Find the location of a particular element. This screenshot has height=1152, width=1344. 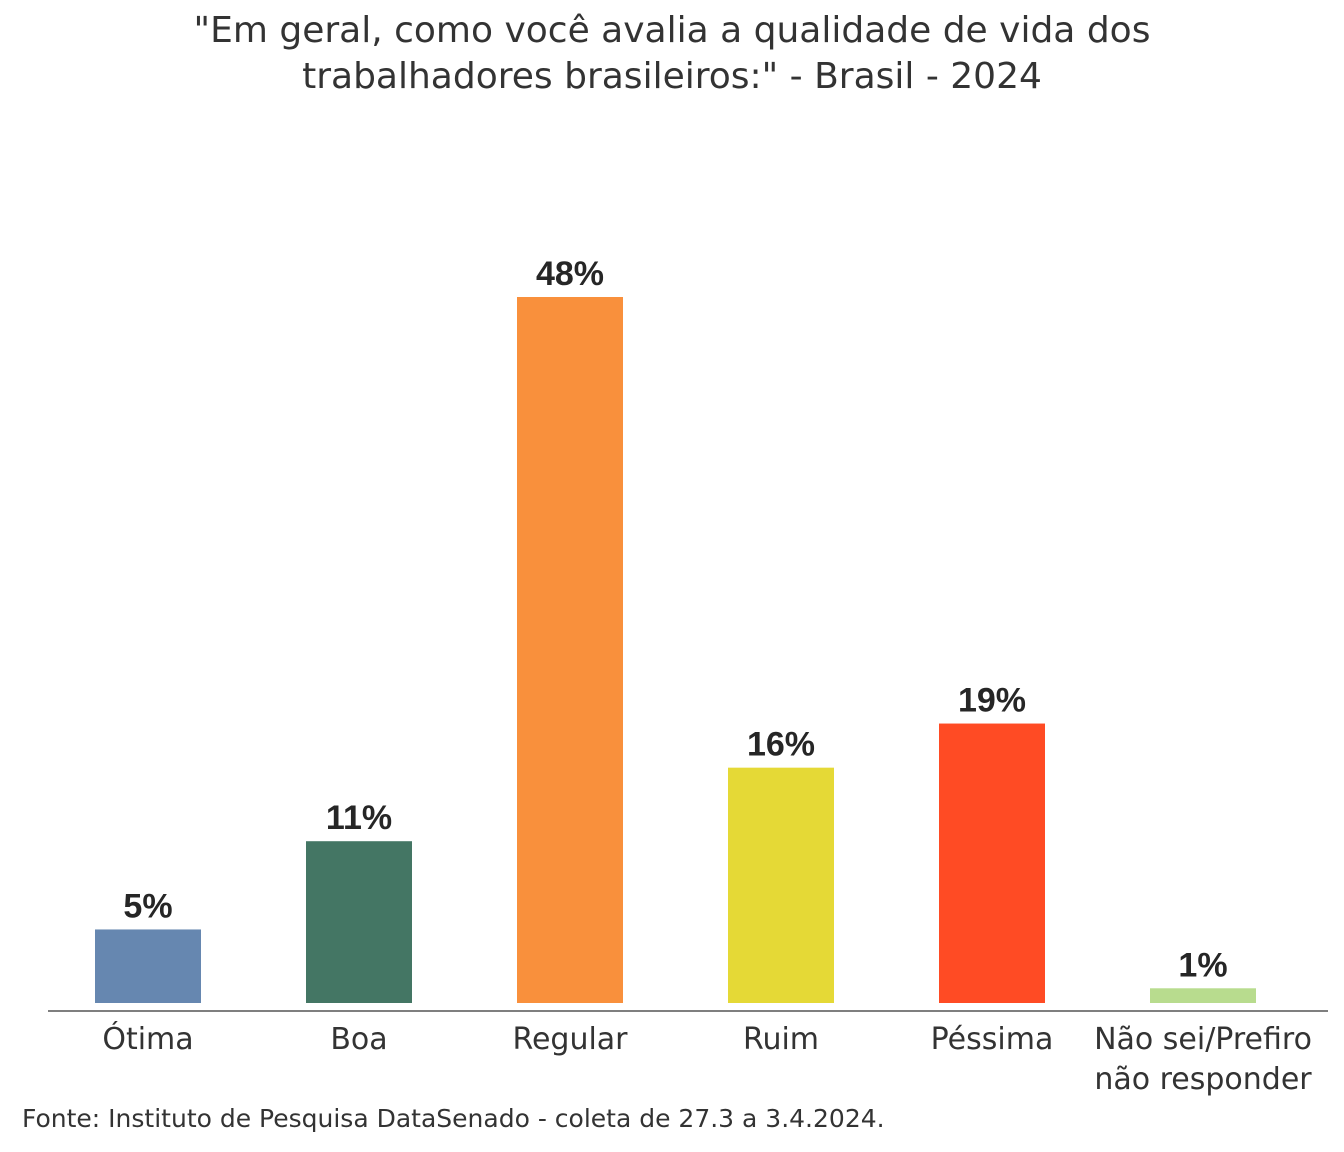

bar-value-label-5: 1% is located at coordinates (1202, 965).